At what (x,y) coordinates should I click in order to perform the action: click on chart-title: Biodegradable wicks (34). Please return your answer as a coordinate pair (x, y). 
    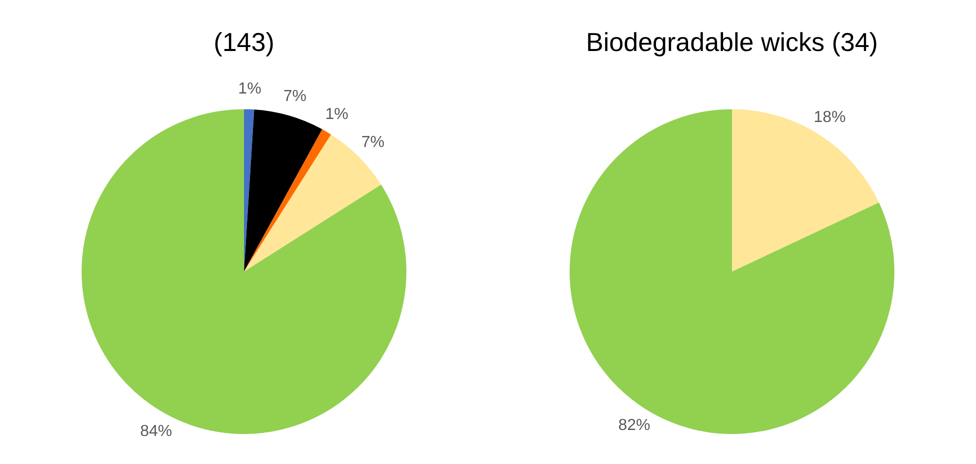
    Looking at the image, I should click on (732, 41).